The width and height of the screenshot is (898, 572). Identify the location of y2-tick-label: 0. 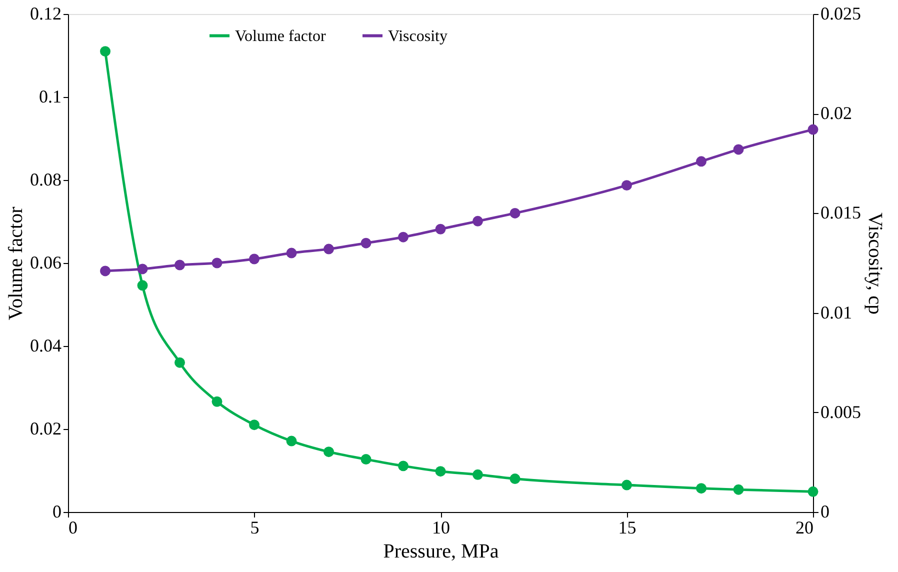
(825, 512).